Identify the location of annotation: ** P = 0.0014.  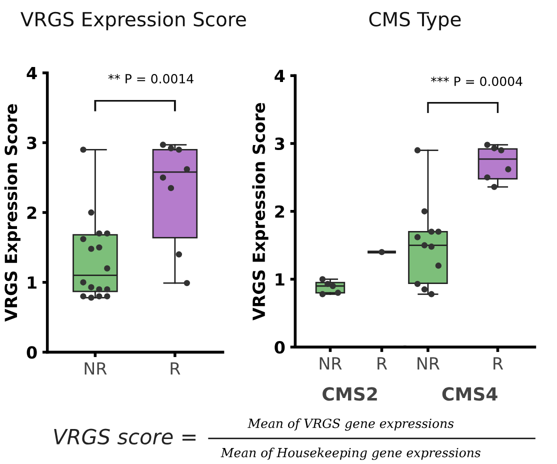
(151, 79).